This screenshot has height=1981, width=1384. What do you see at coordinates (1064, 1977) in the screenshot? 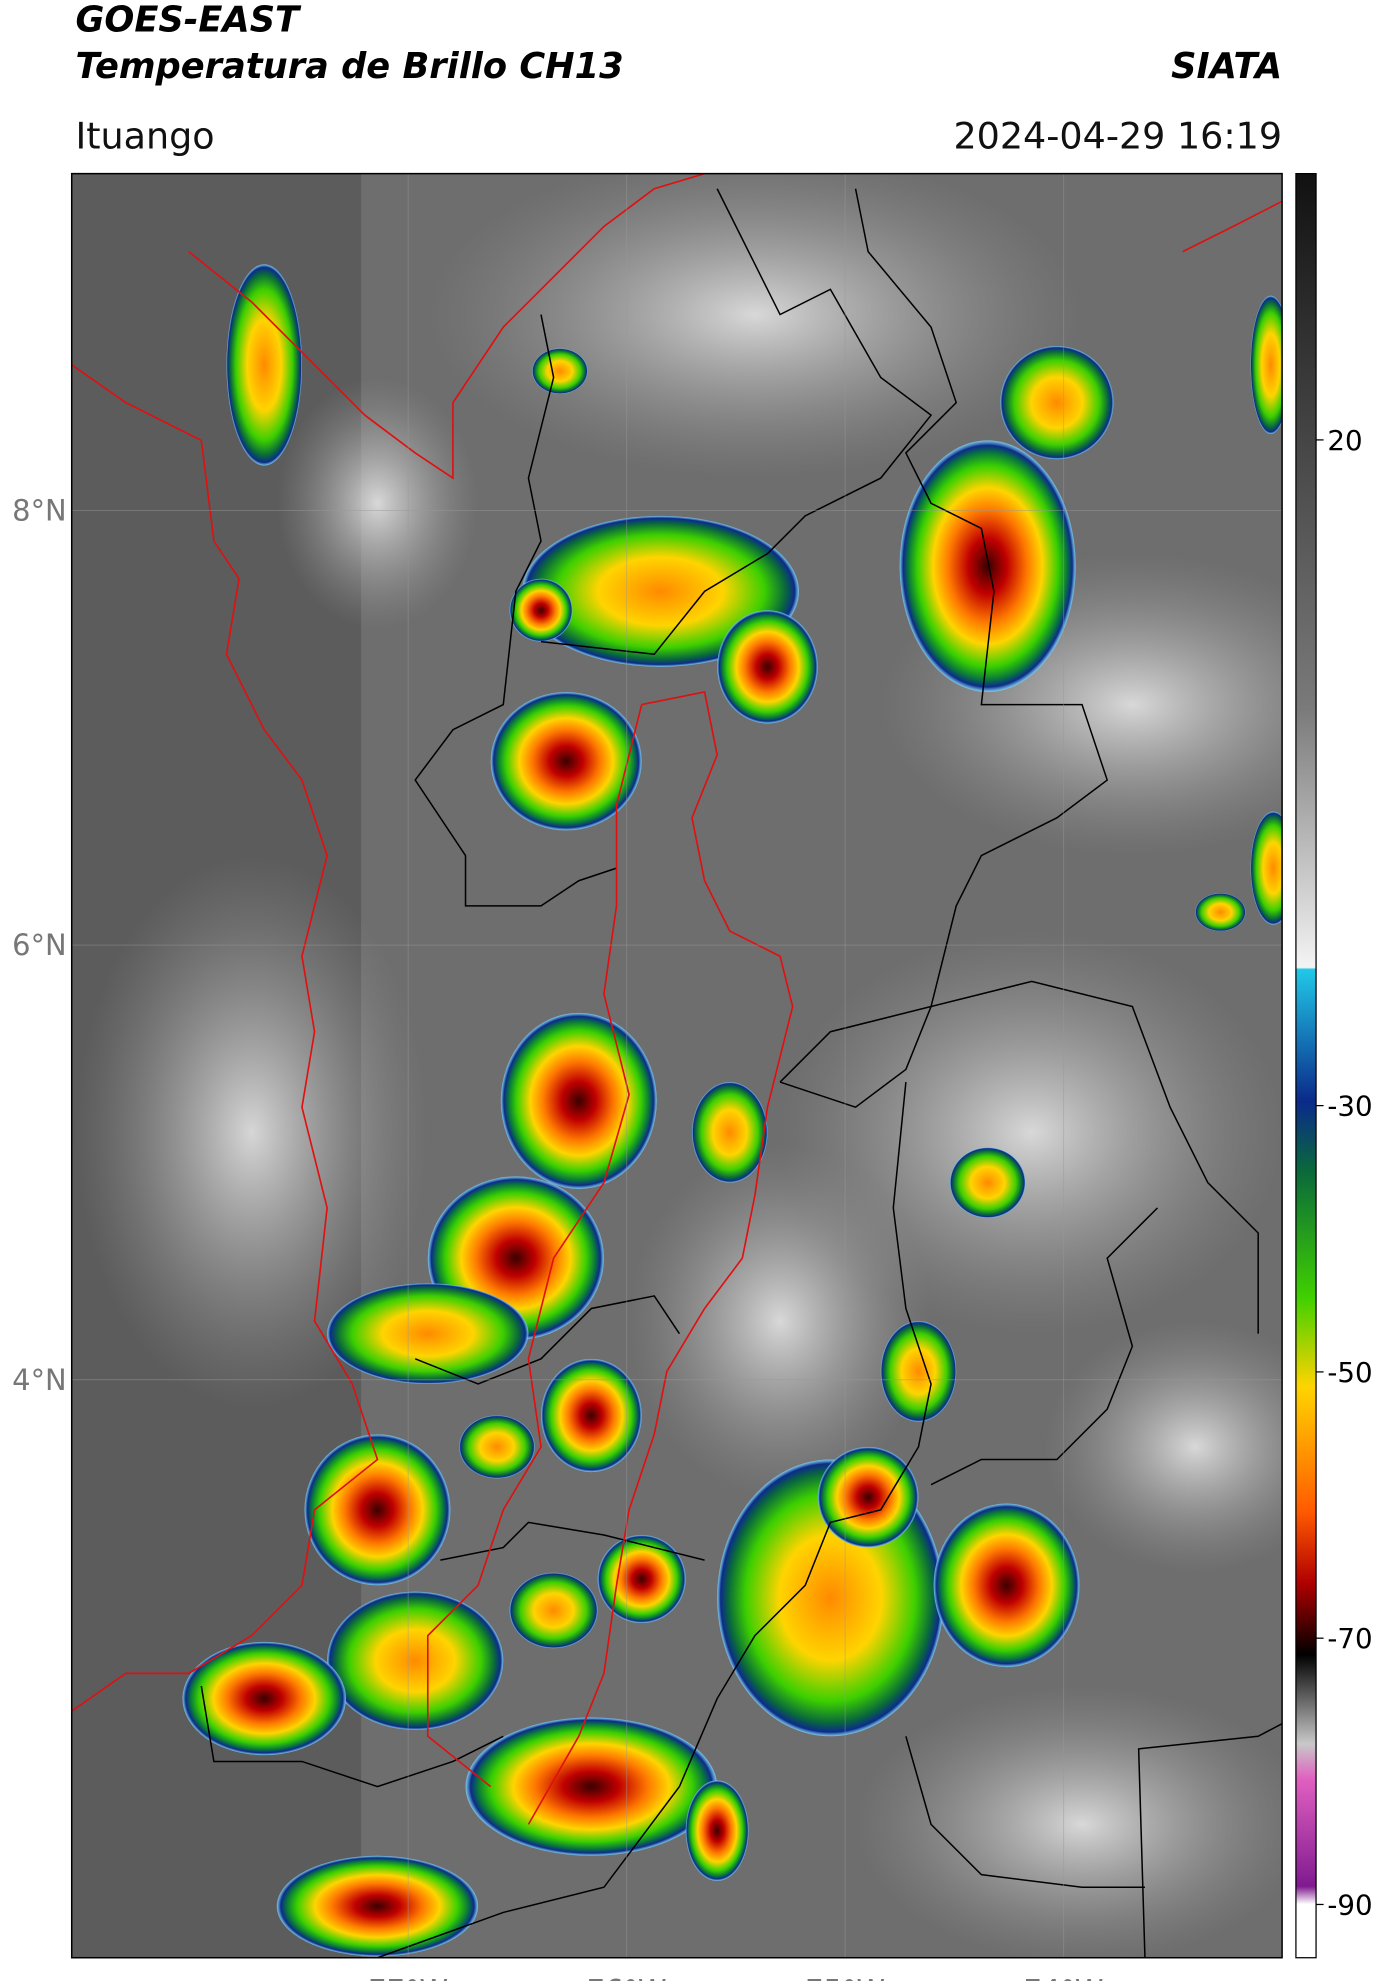
I see `x-tick-label: 74°W` at bounding box center [1064, 1977].